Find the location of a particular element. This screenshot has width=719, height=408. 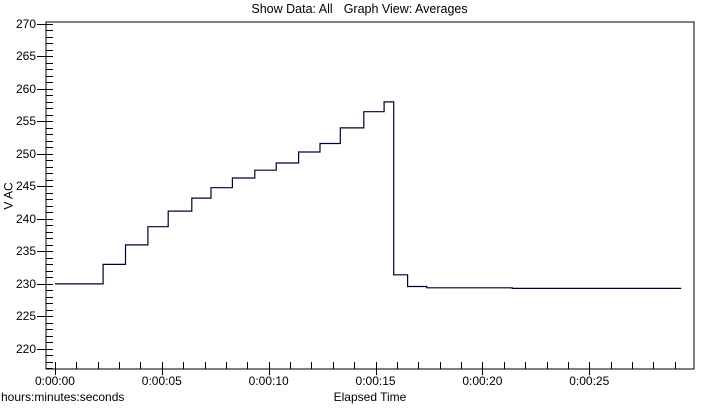

y-tick-label: 270 is located at coordinates (25, 23).